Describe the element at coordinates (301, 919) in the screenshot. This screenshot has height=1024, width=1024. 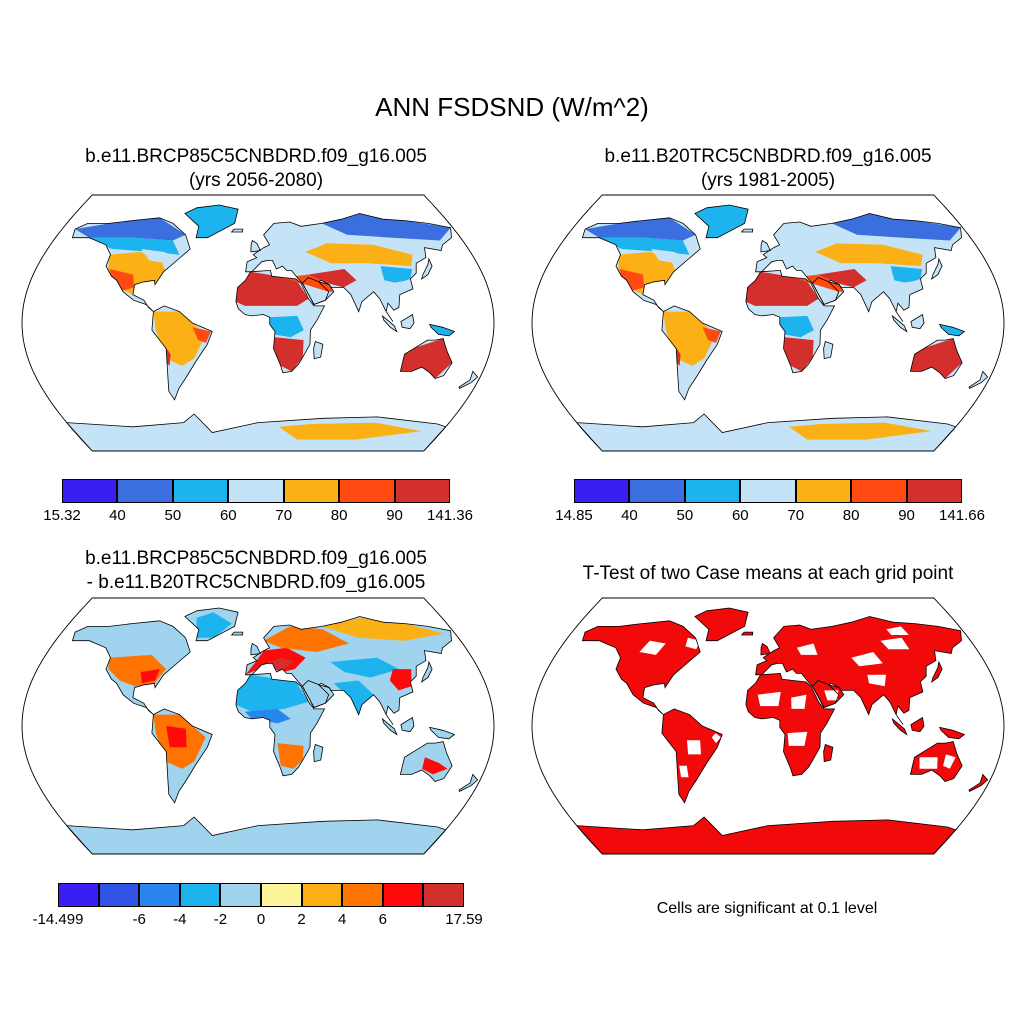
I see `colorbar-tick-label: 2` at that location.